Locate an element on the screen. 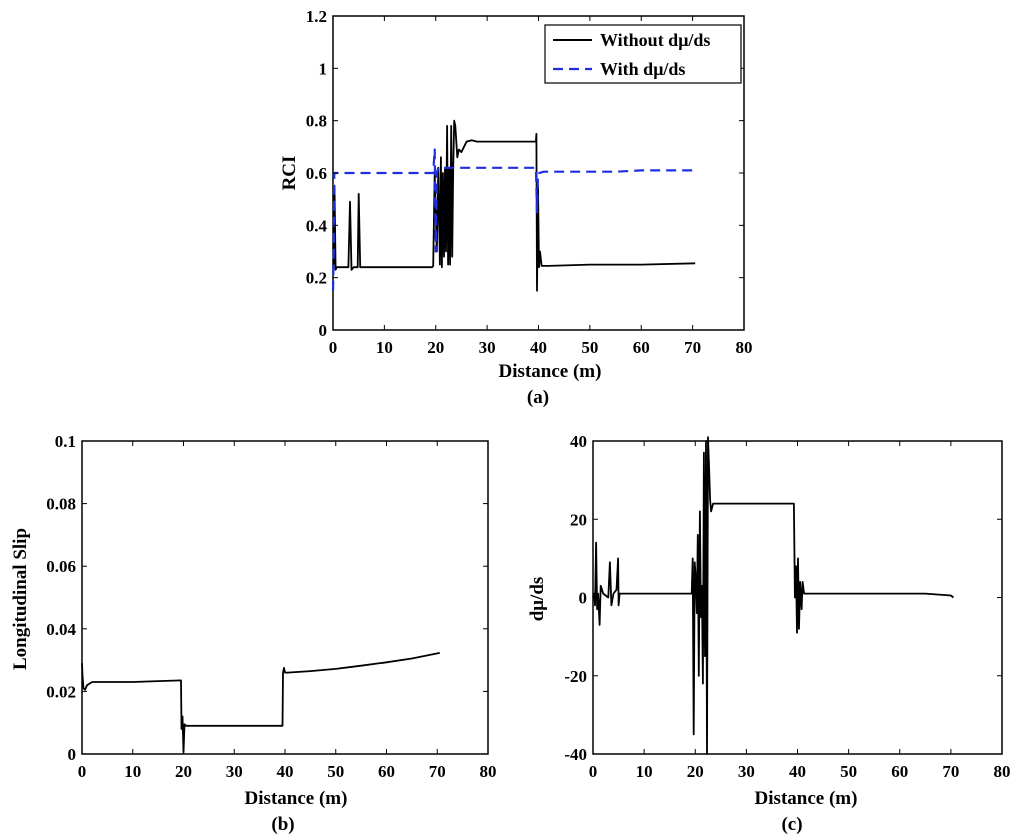 This screenshot has width=1024, height=840. chart-a-x-tick-label: 10 is located at coordinates (384, 347).